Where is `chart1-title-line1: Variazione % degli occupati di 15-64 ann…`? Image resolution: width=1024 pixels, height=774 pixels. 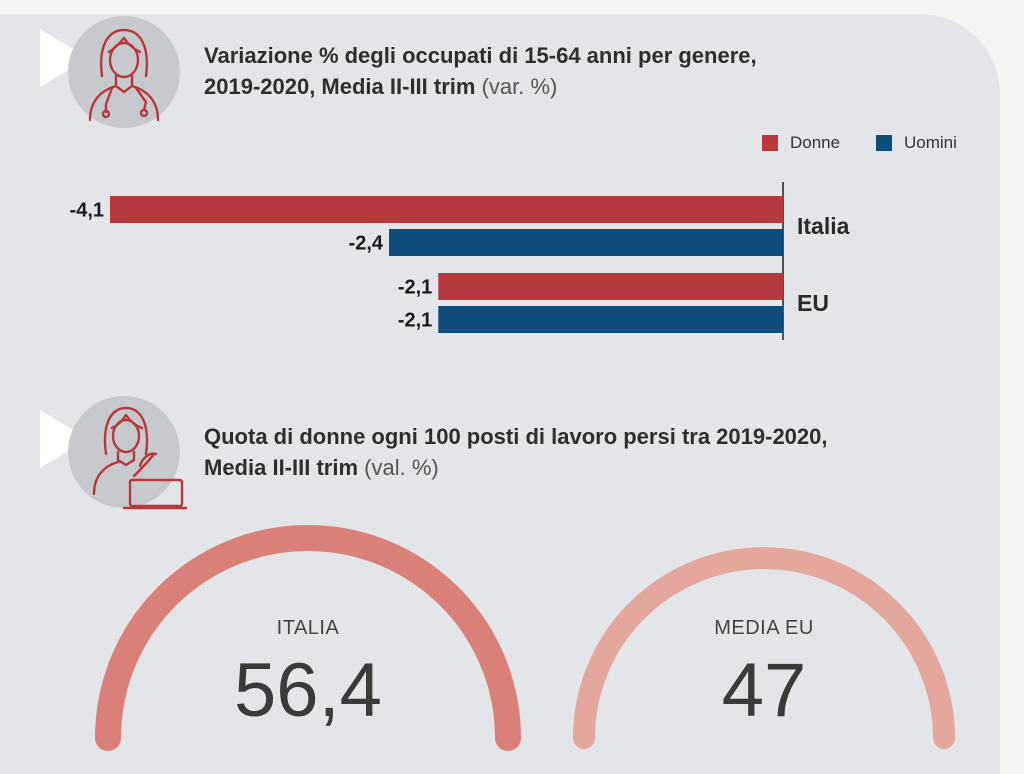
chart1-title-line1: Variazione % degli occupati di 15-64 ann… is located at coordinates (480, 55).